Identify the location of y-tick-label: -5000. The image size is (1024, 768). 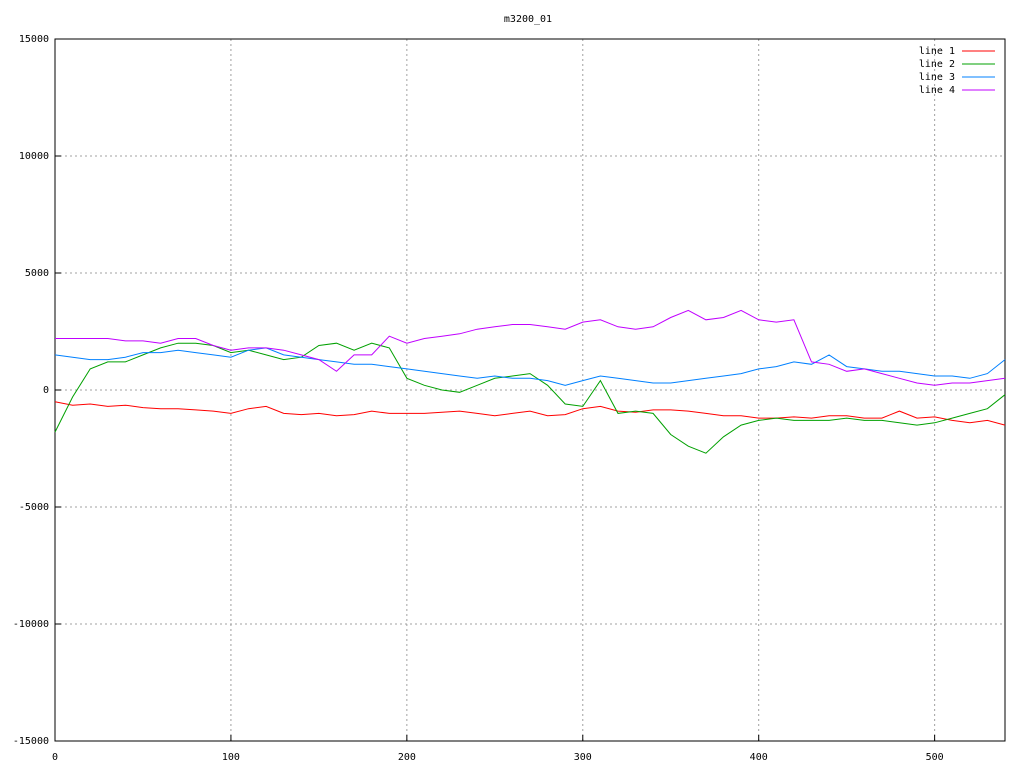
(34, 507).